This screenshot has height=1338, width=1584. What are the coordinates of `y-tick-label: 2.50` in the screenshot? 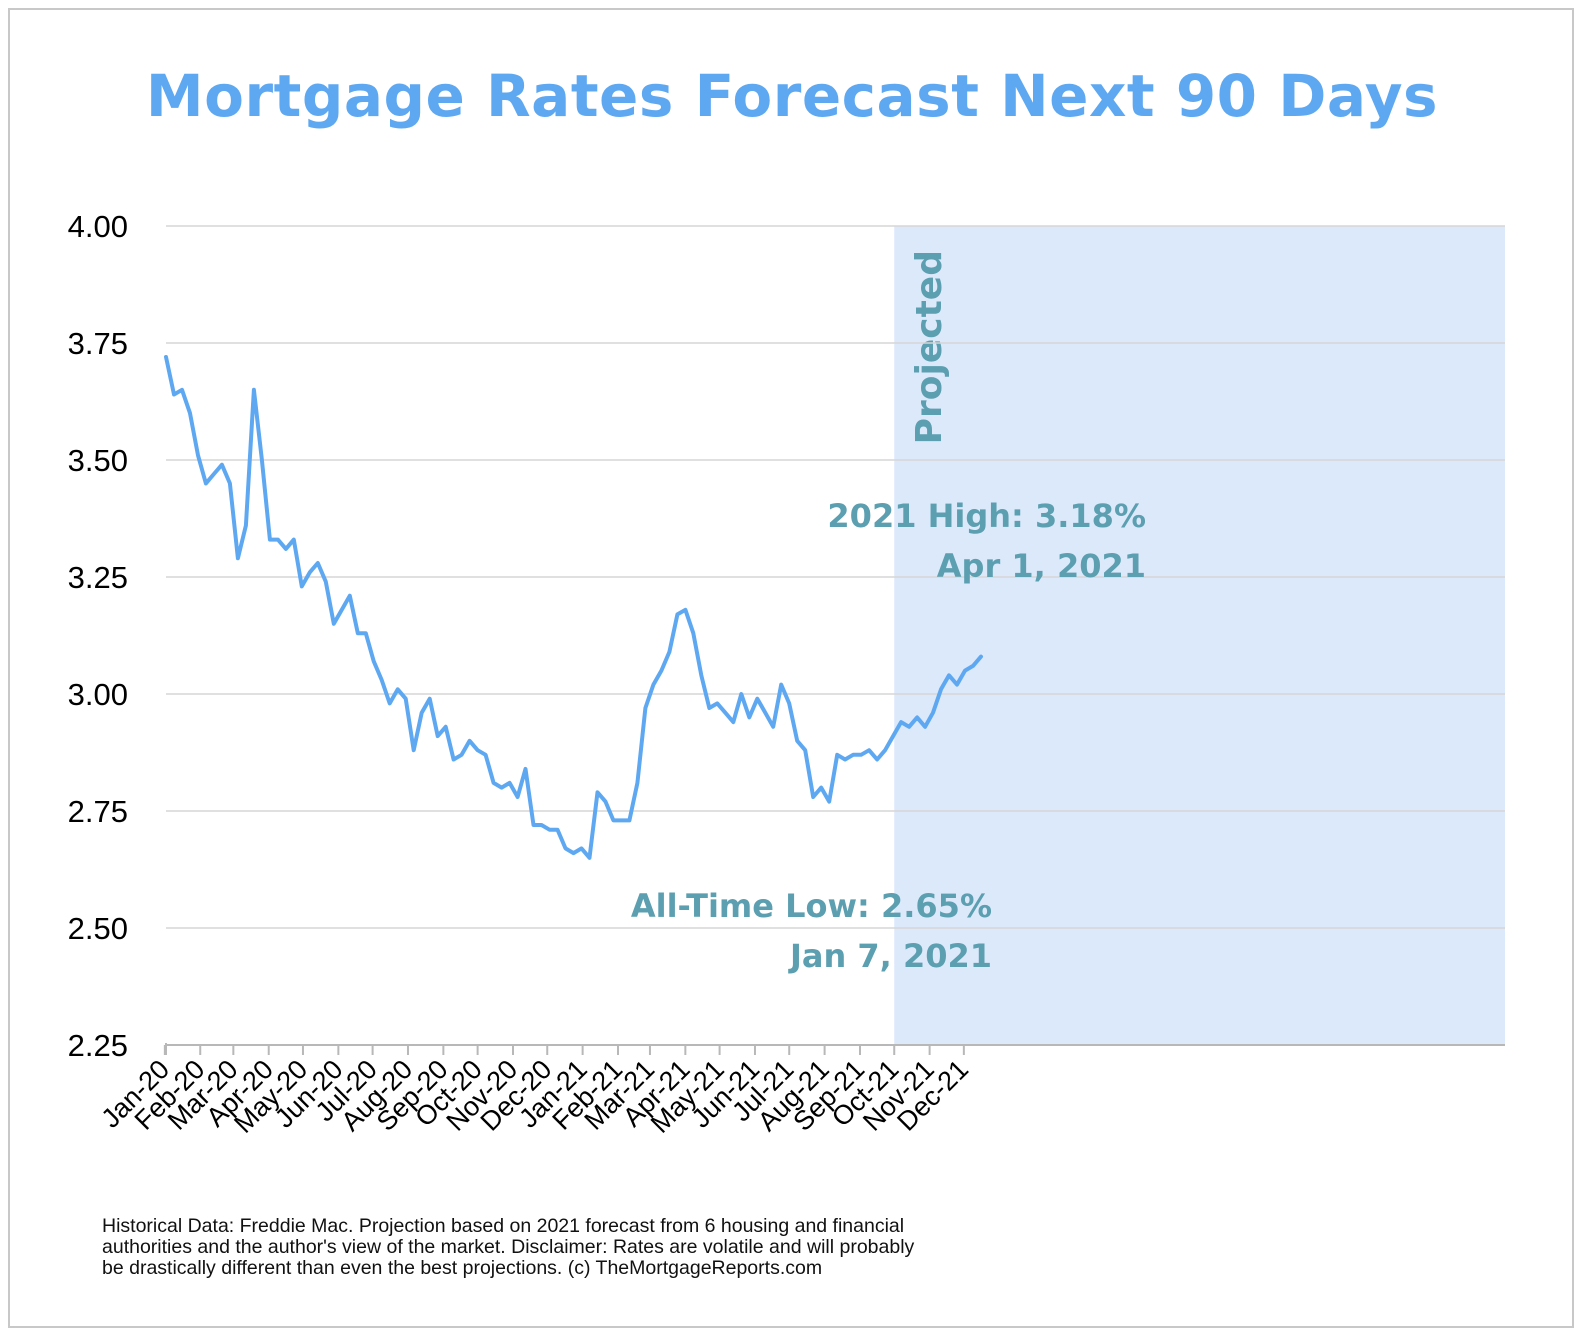 It's located at (98, 928).